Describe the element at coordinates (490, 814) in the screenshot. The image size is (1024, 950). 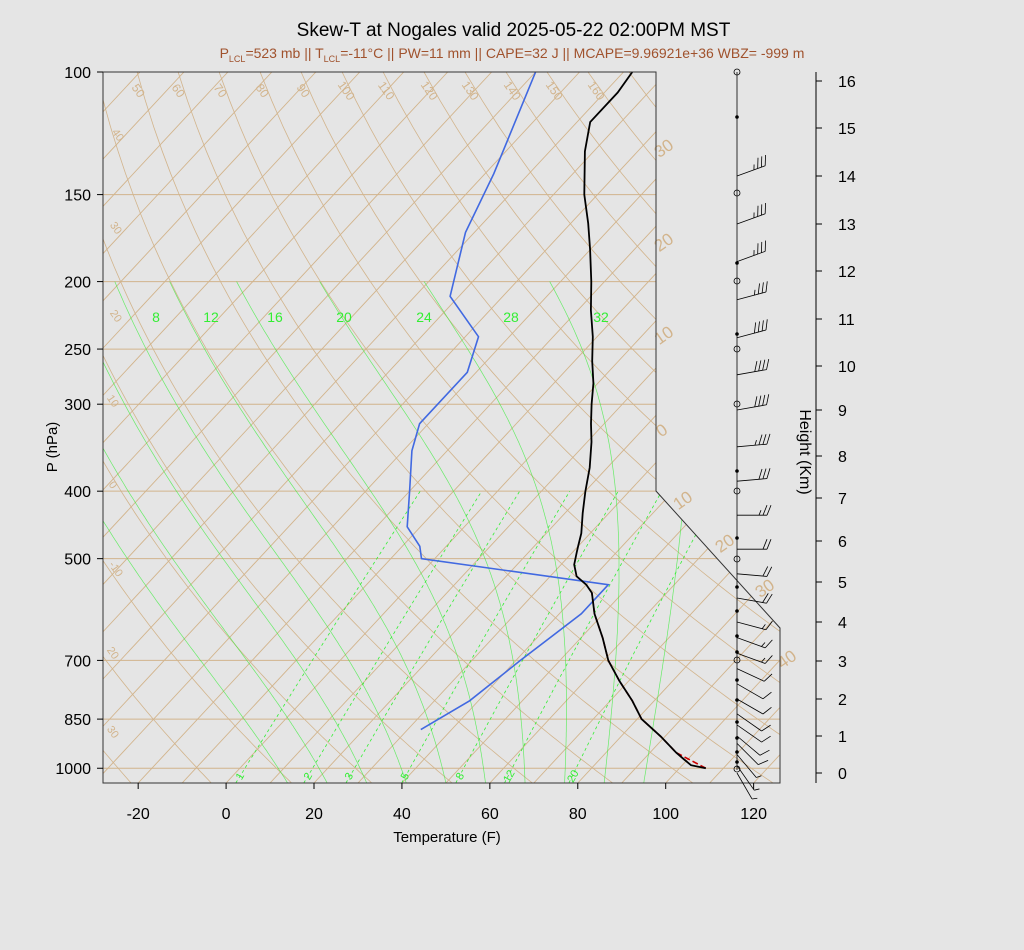
I see `x-tick-label: 60` at that location.